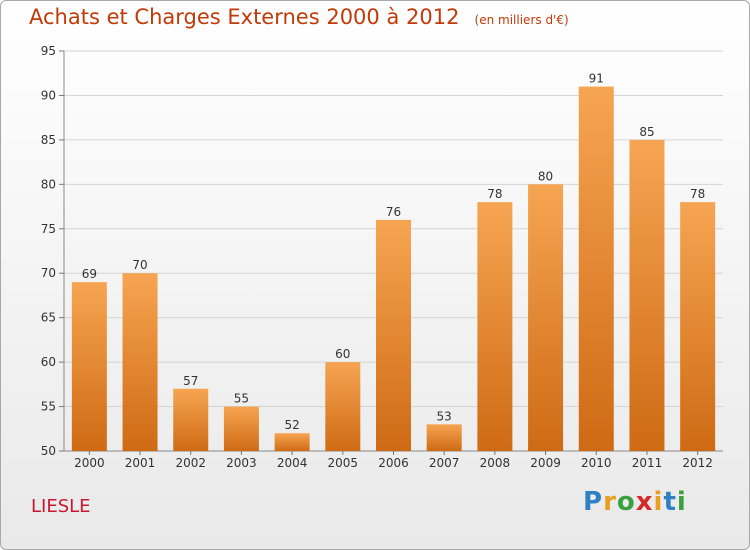 The image size is (750, 550). I want to click on logo-letter: o, so click(626, 502).